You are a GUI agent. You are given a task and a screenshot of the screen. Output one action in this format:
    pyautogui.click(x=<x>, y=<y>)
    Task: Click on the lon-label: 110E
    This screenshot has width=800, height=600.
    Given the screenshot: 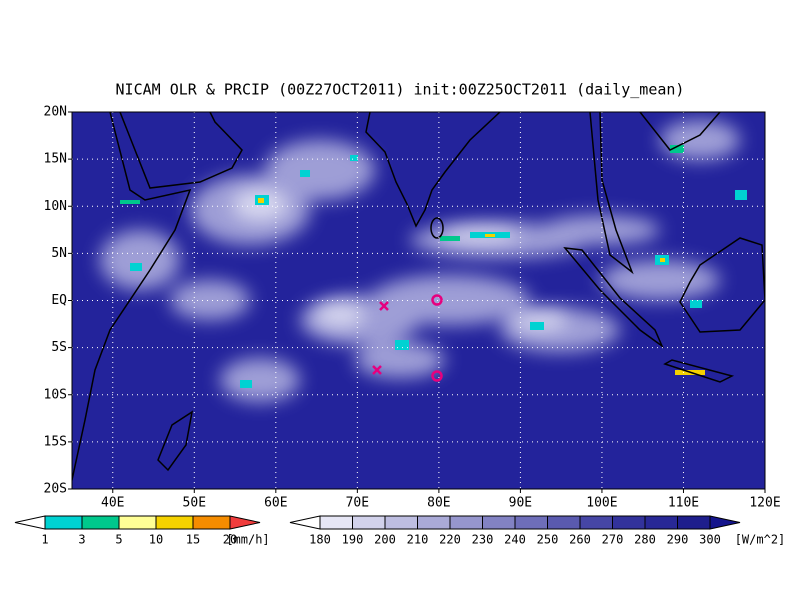 What is the action you would take?
    pyautogui.click(x=683, y=503)
    